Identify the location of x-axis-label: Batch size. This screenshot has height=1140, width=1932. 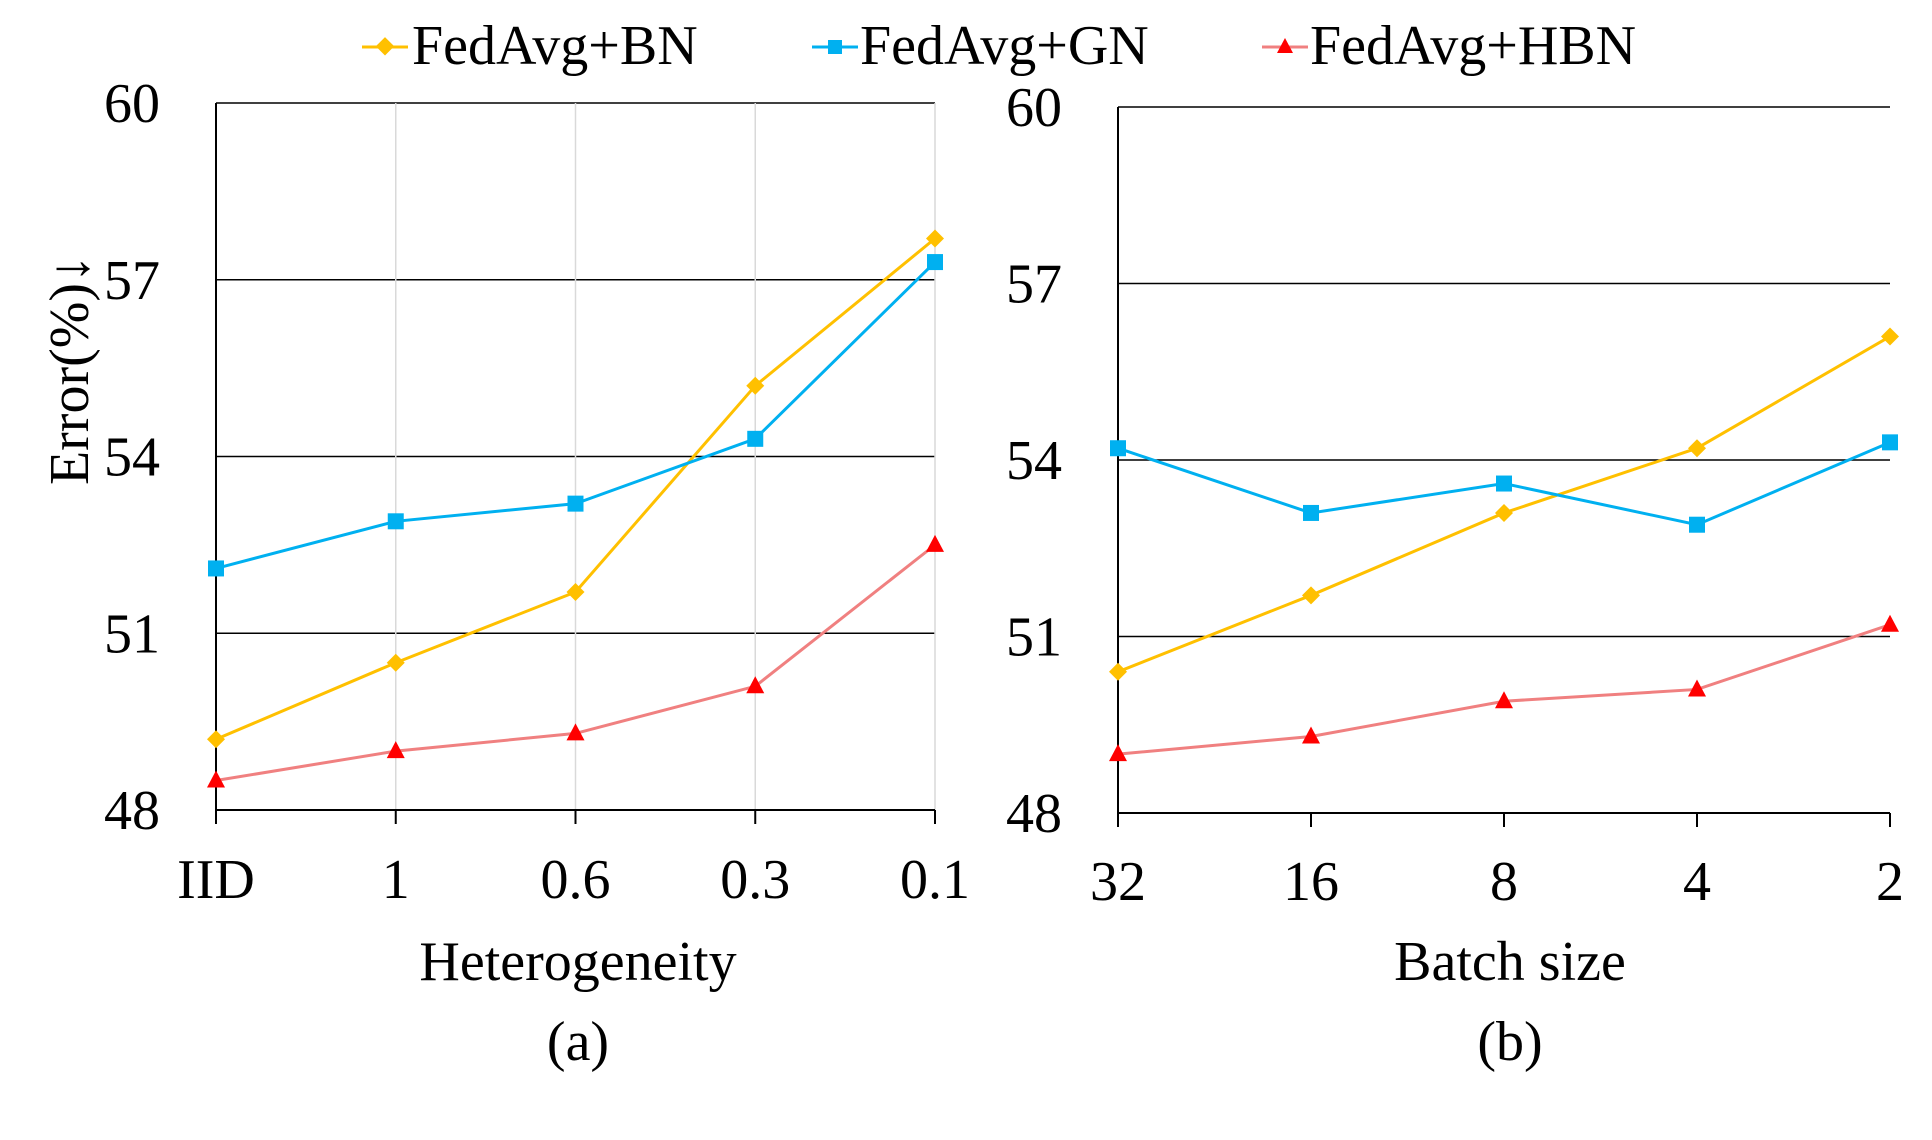
(1510, 962).